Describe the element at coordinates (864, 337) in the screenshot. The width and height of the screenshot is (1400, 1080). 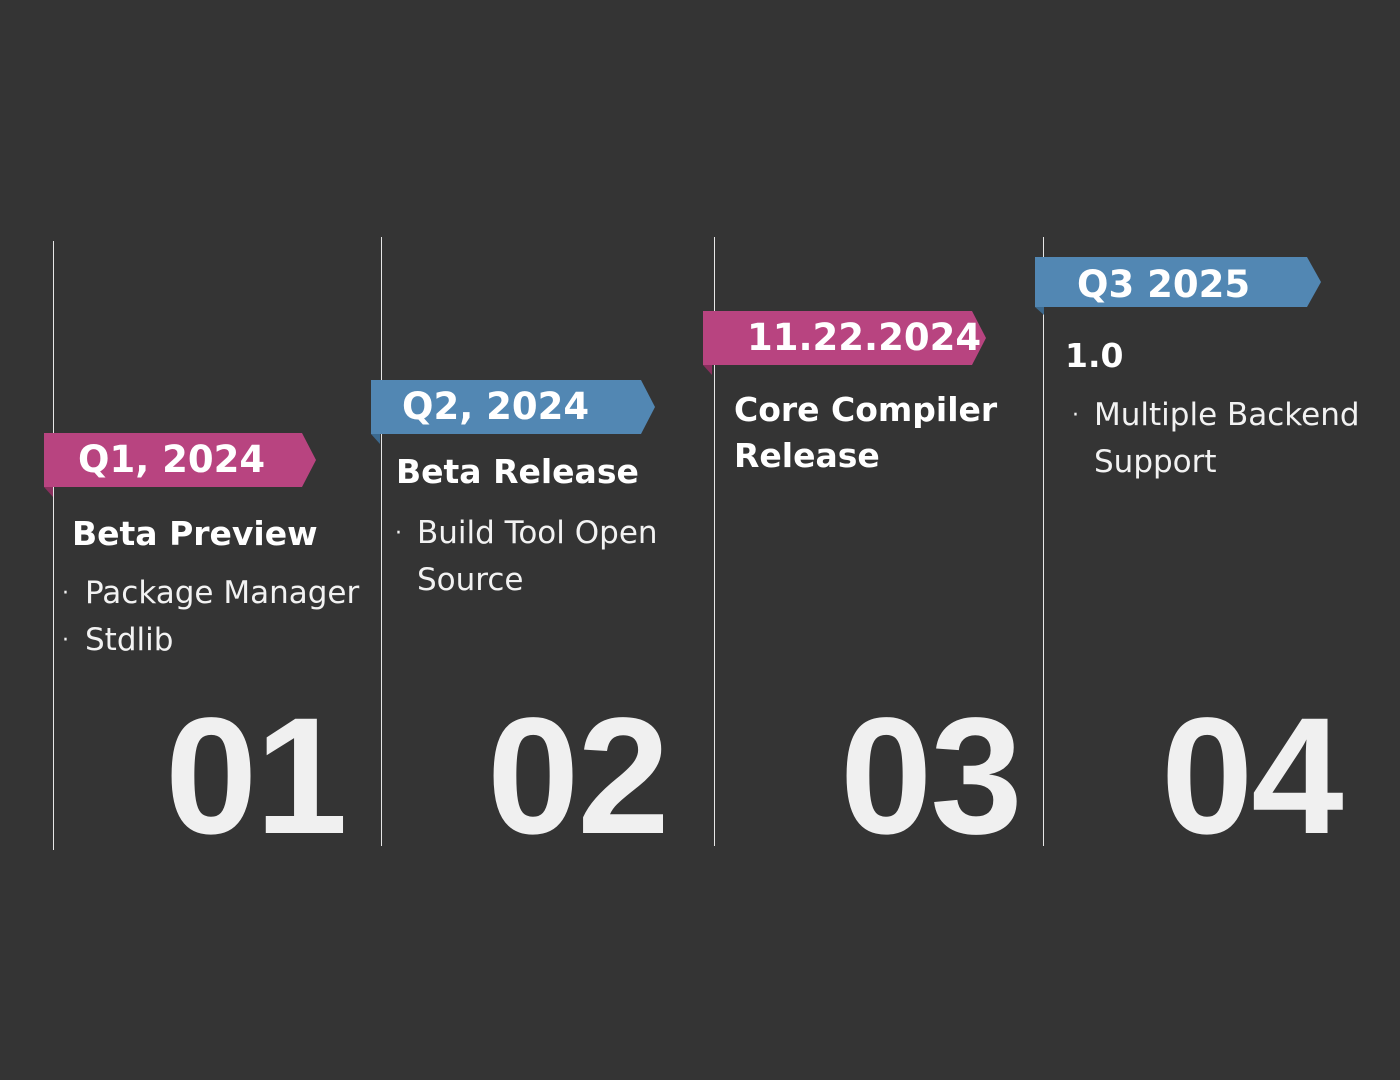
I see `milestone-3-date: 11.22.2024` at that location.